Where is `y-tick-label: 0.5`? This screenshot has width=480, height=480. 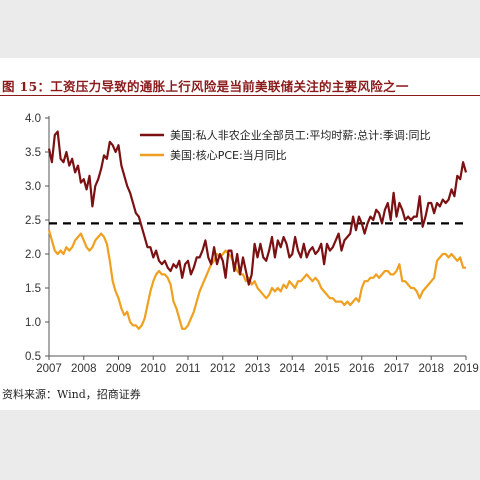 y-tick-label: 0.5 is located at coordinates (33, 357).